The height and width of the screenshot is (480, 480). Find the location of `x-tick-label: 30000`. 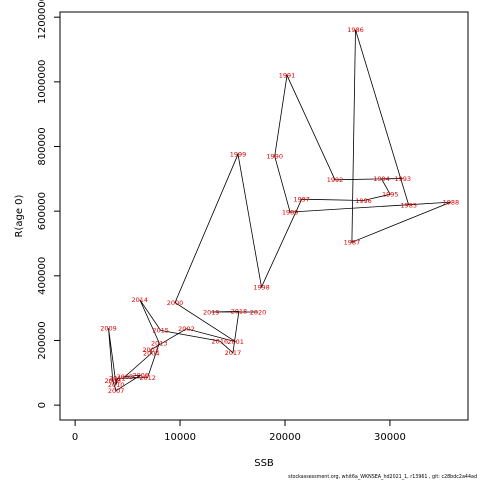

x-tick-label: 30000 is located at coordinates (390, 437).